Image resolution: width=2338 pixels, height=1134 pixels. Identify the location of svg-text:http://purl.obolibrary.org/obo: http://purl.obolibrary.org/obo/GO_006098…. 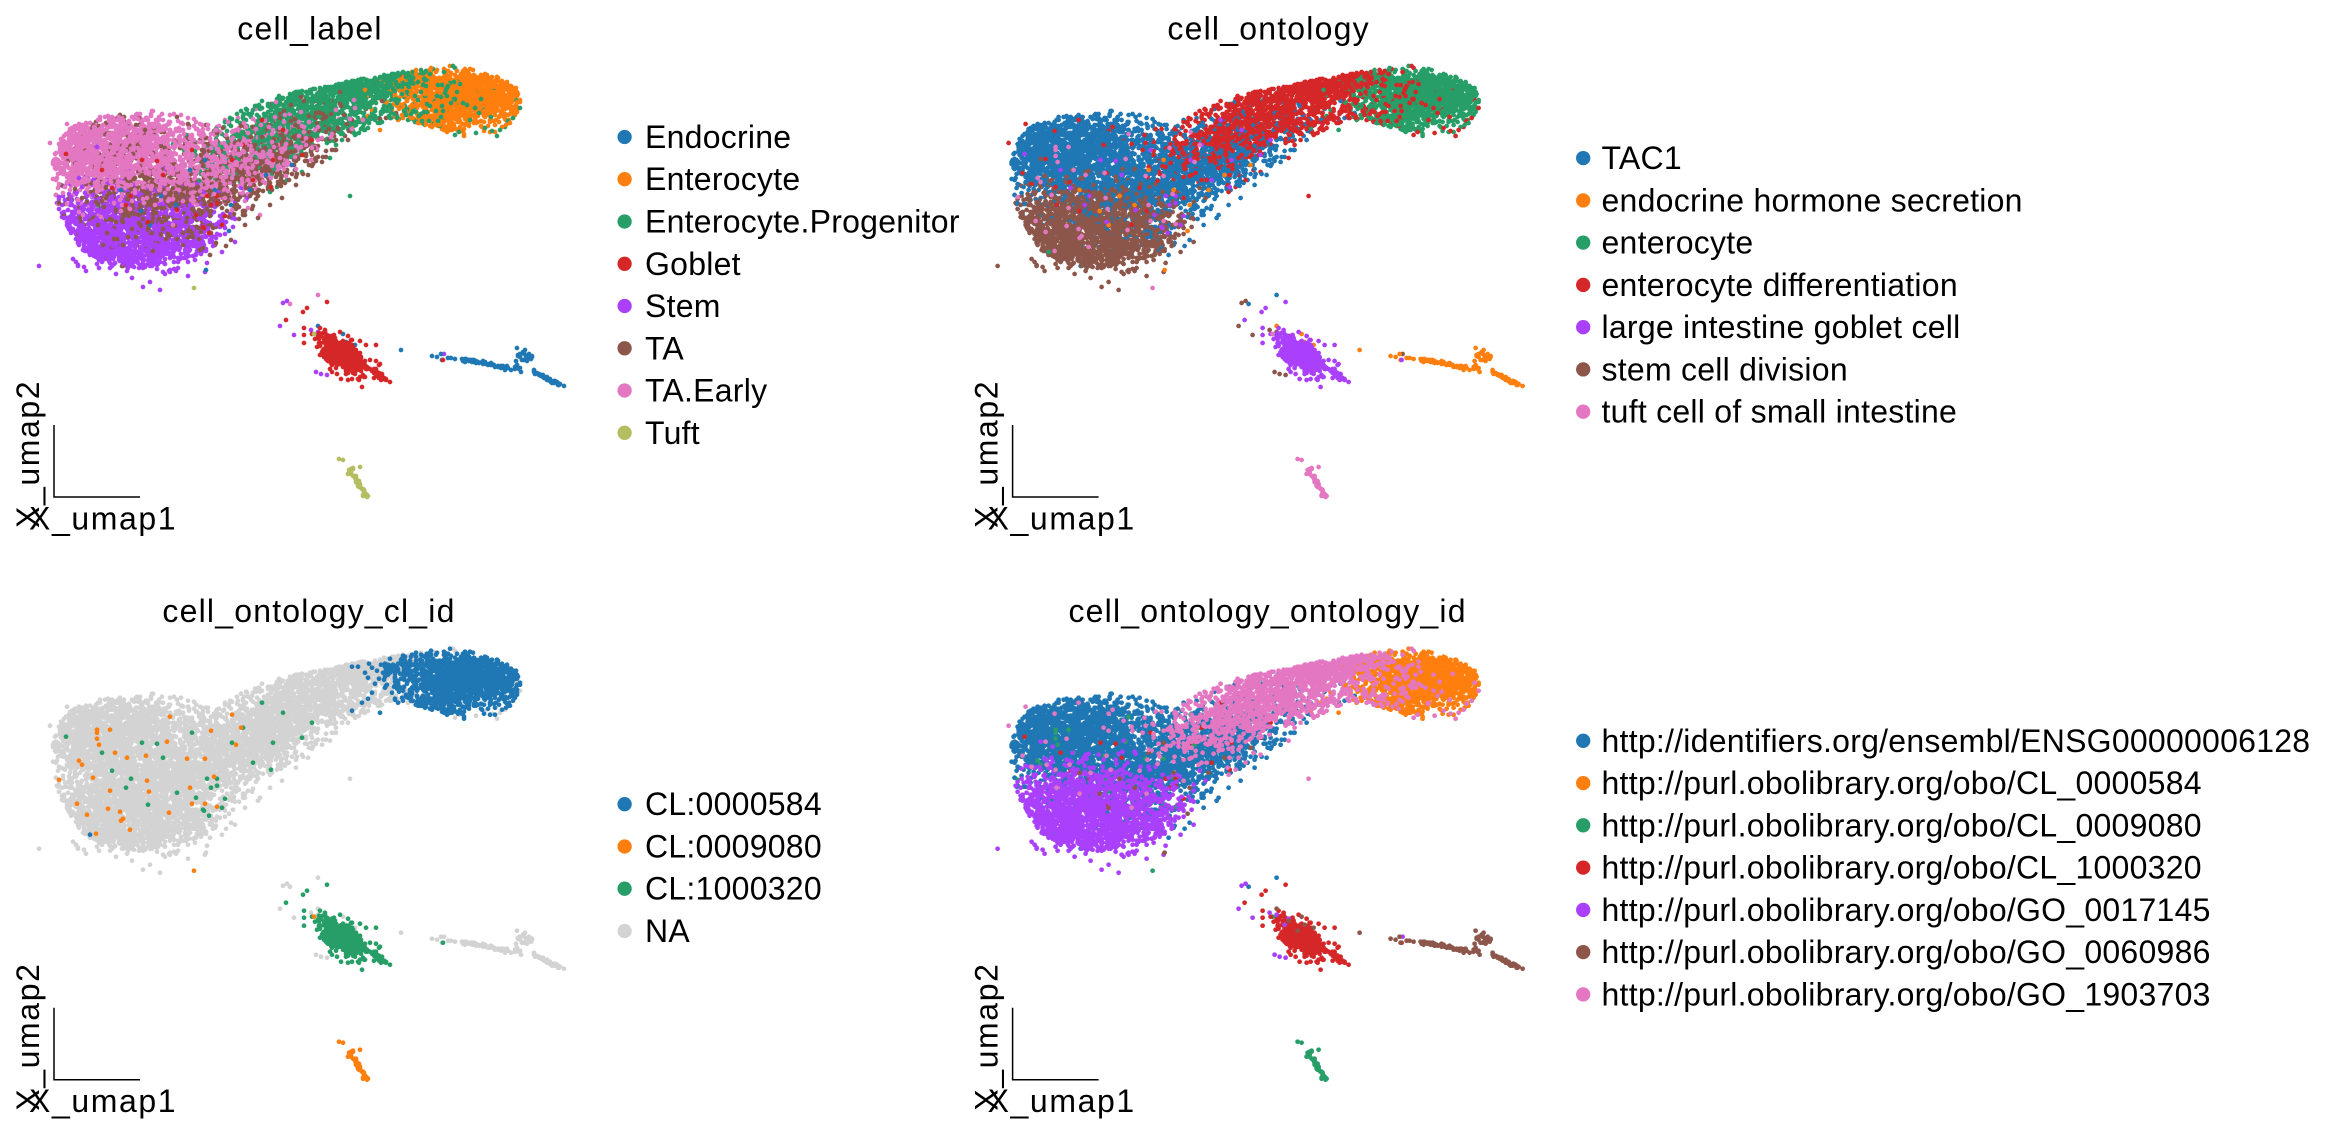
(1906, 952).